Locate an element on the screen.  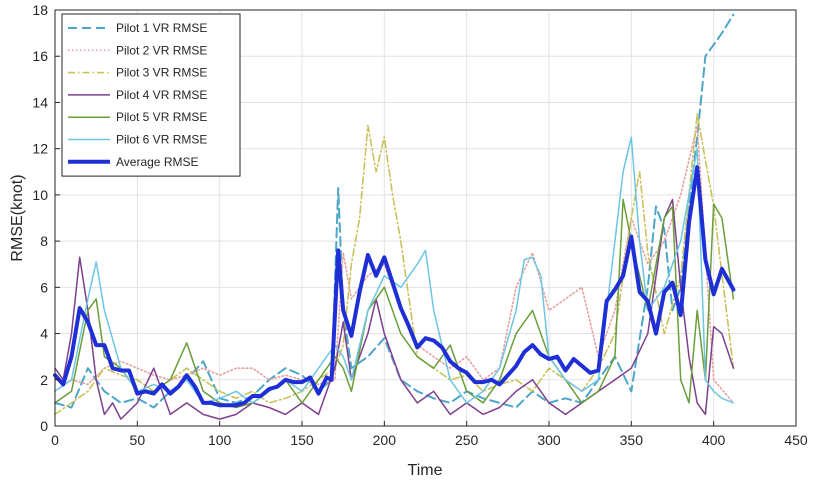
legend-entry-label: Pilot 1 VR RMSE is located at coordinates (161, 28).